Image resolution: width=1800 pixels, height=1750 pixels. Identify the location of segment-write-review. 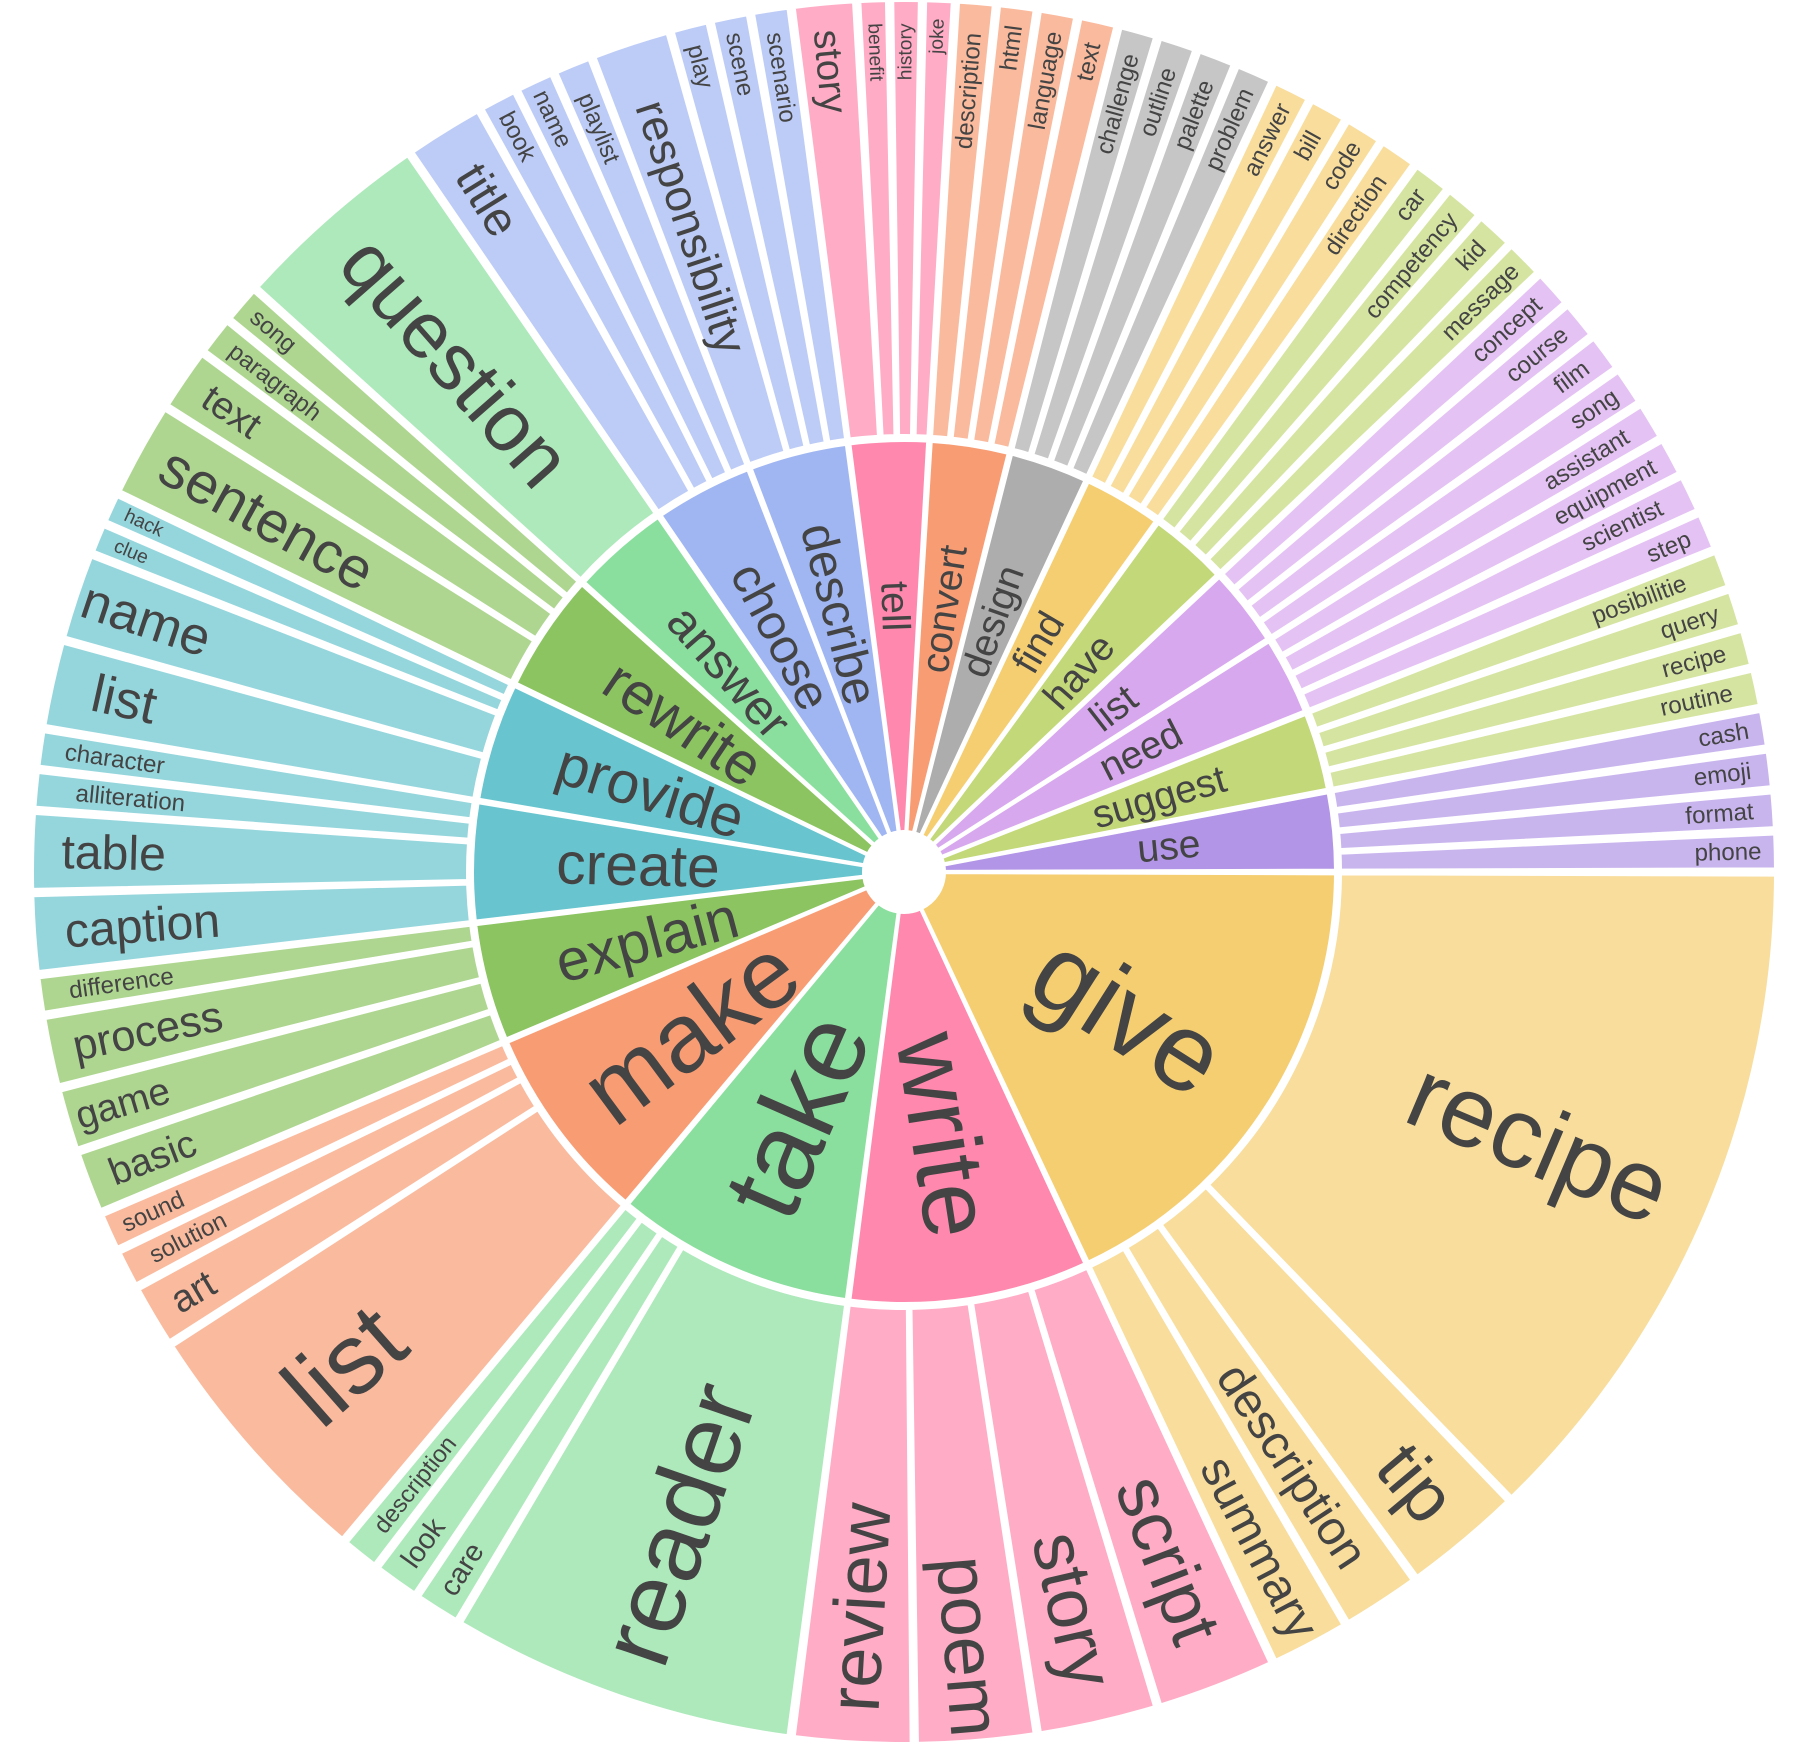
(852, 1524).